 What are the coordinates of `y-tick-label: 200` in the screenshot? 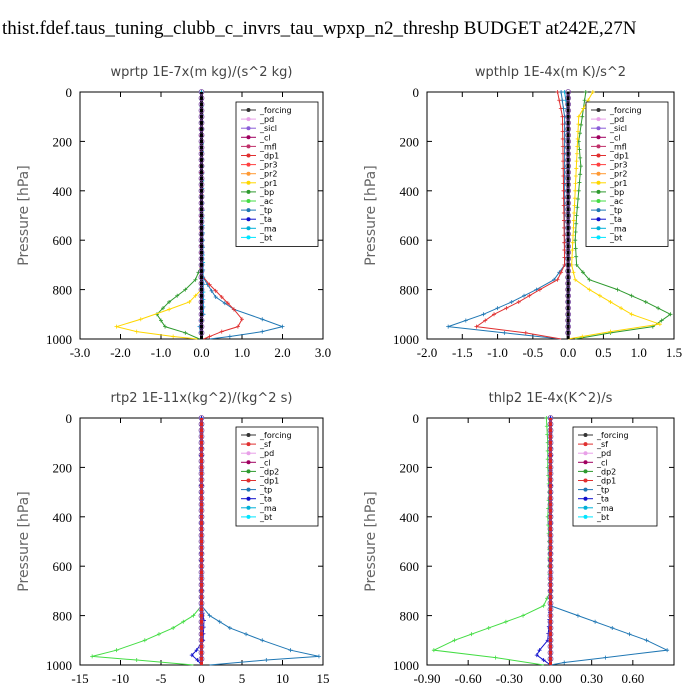 It's located at (410, 467).